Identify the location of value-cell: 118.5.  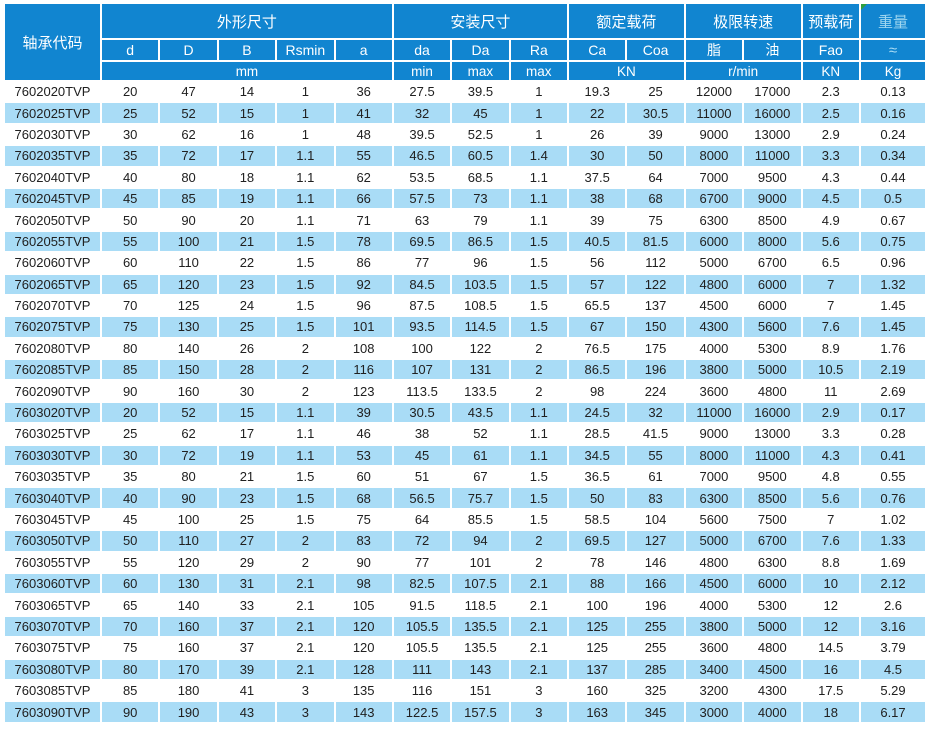
(480, 605).